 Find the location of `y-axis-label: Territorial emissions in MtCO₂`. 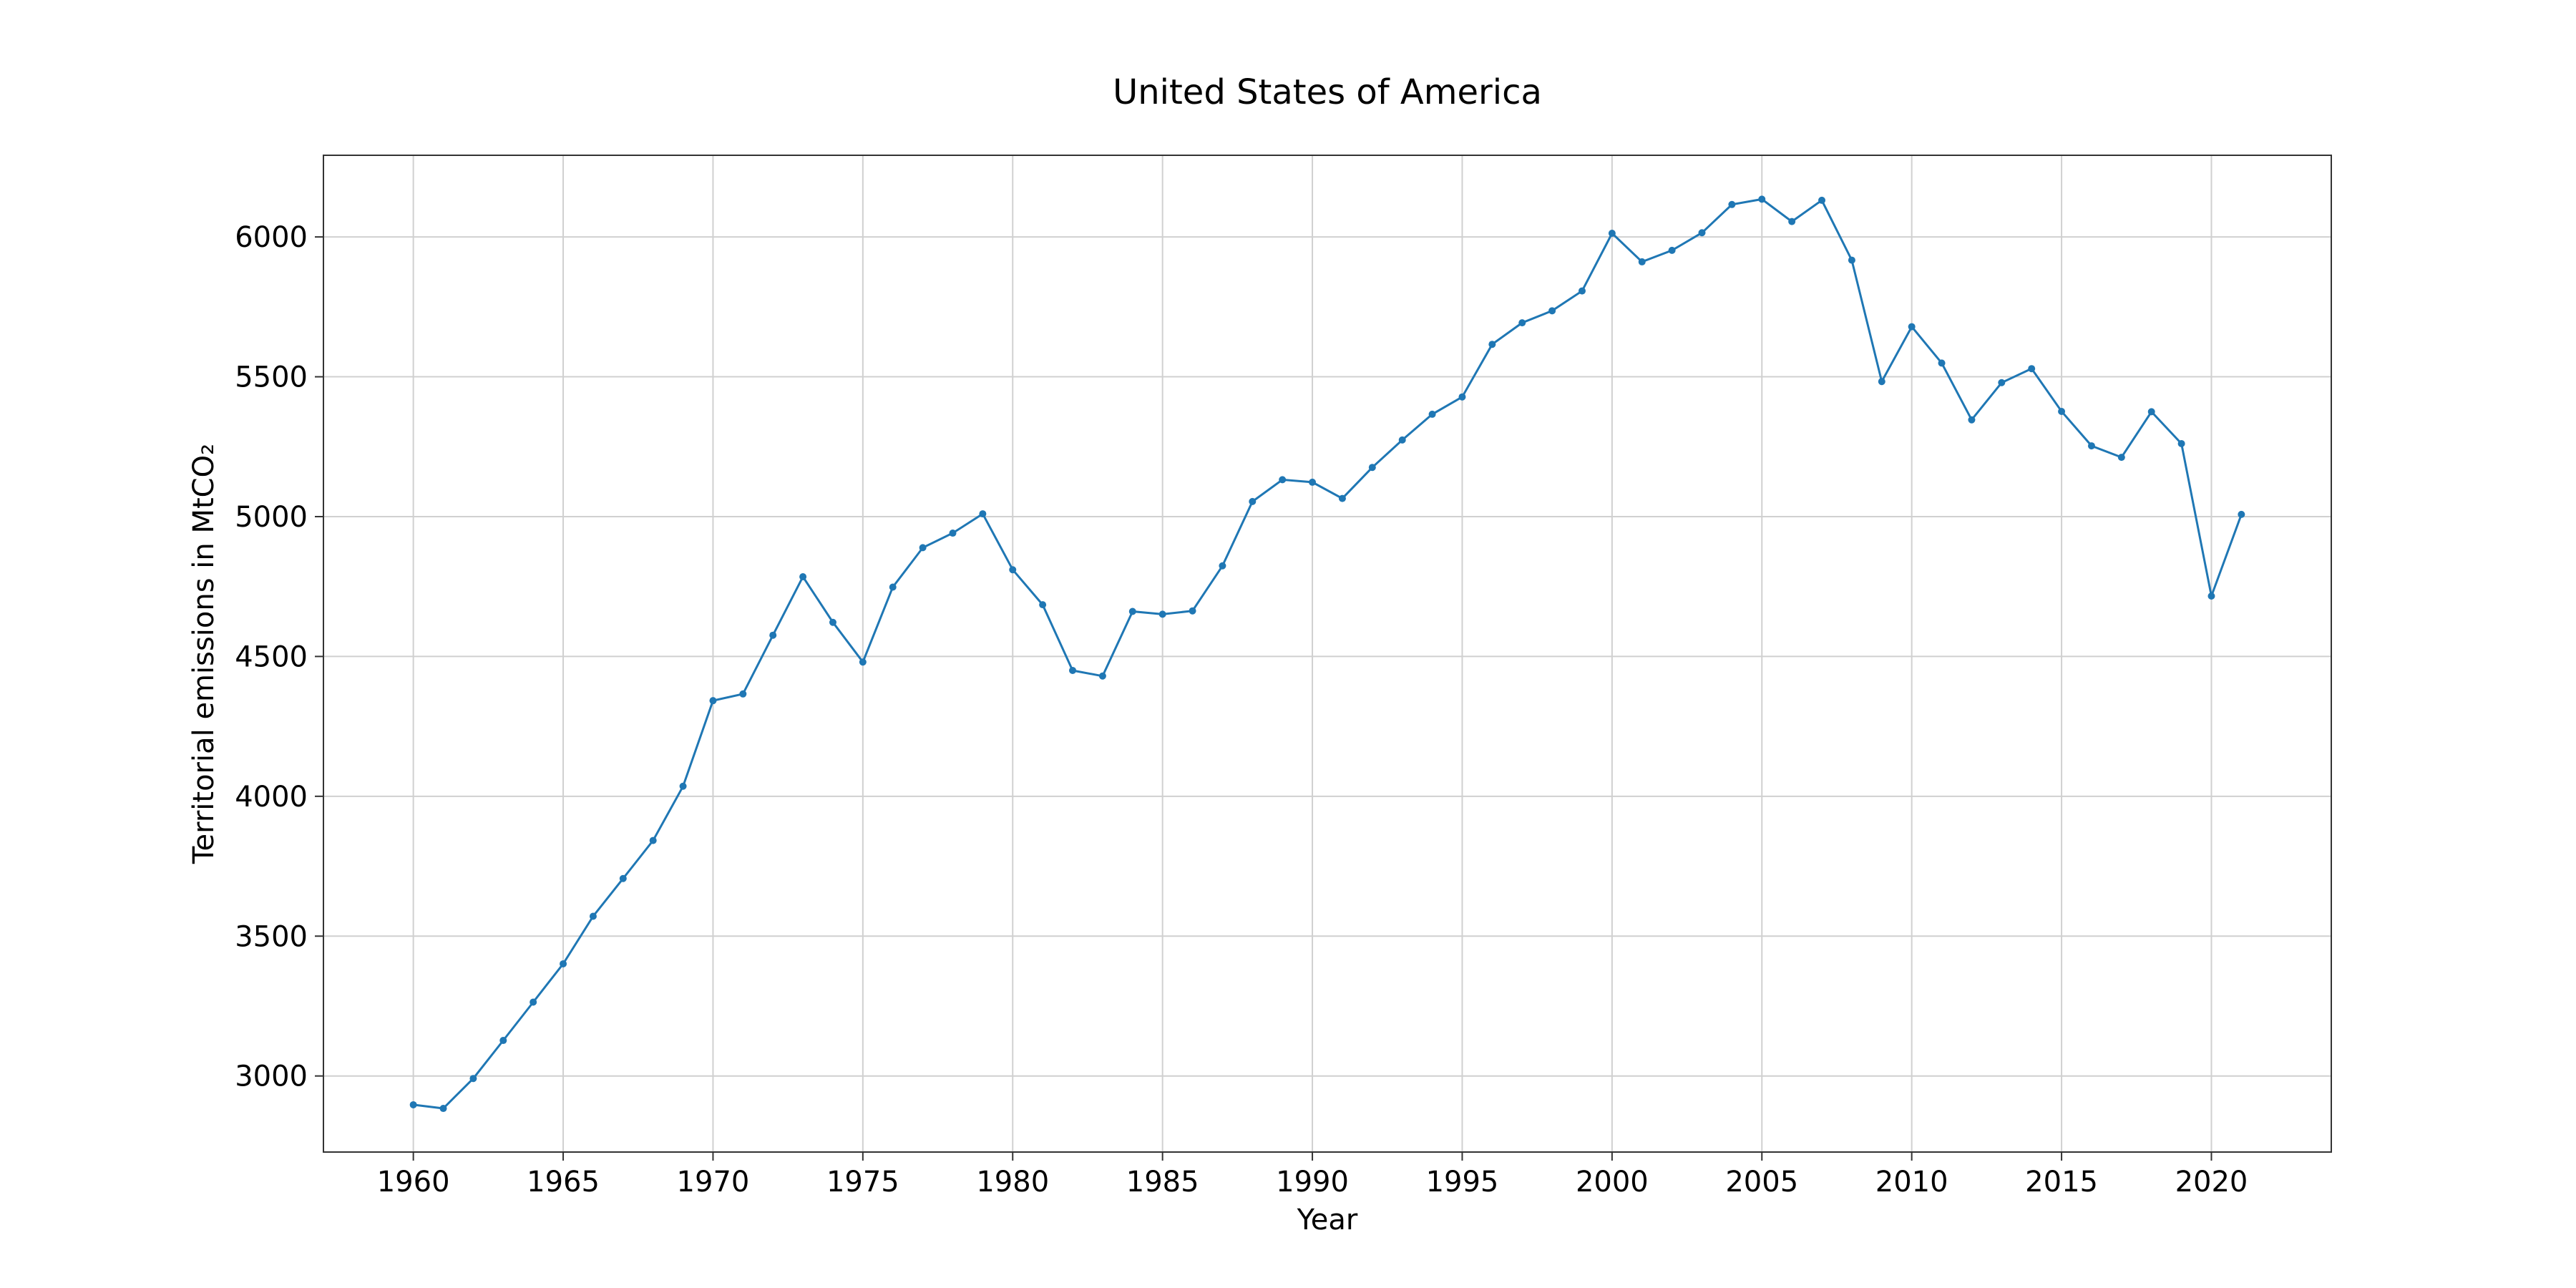

y-axis-label: Territorial emissions in MtCO₂ is located at coordinates (203, 654).